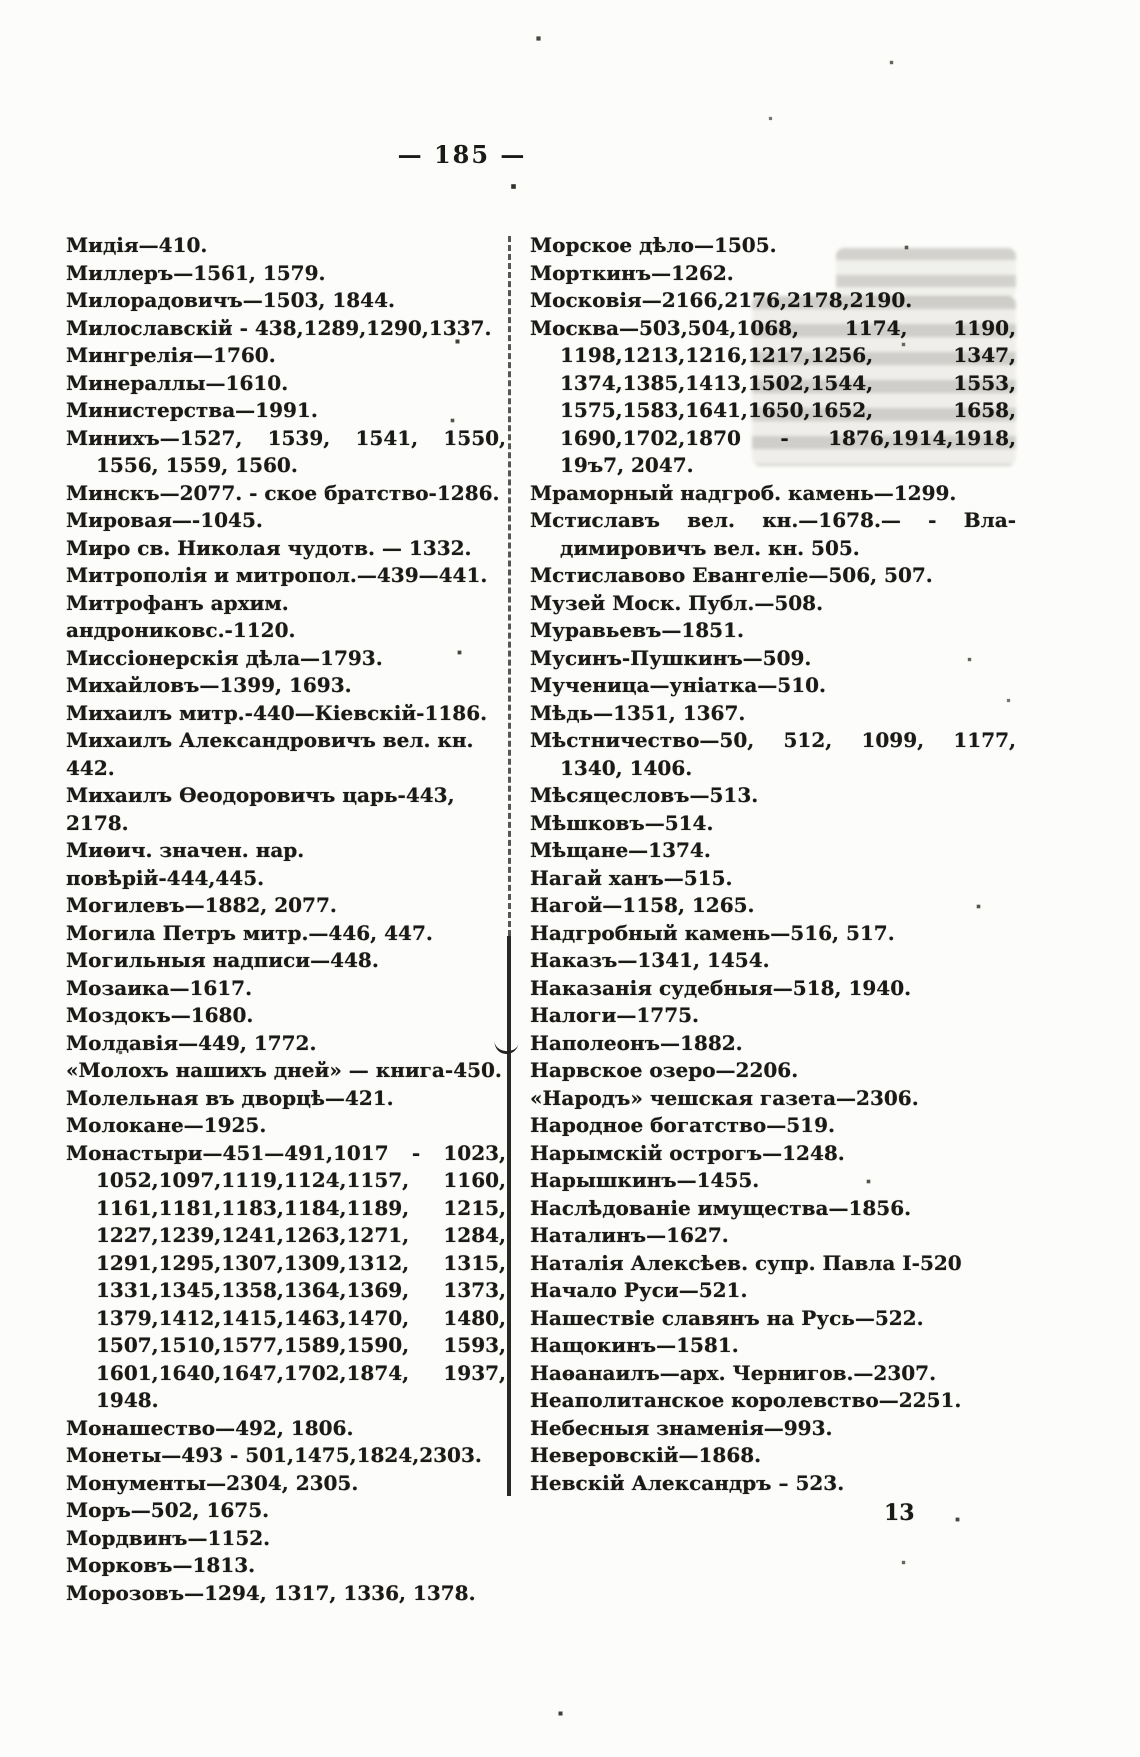 The width and height of the screenshot is (1140, 1757). I want to click on index-entry-line: Могила Петръ митр.—446, 447., so click(249, 932).